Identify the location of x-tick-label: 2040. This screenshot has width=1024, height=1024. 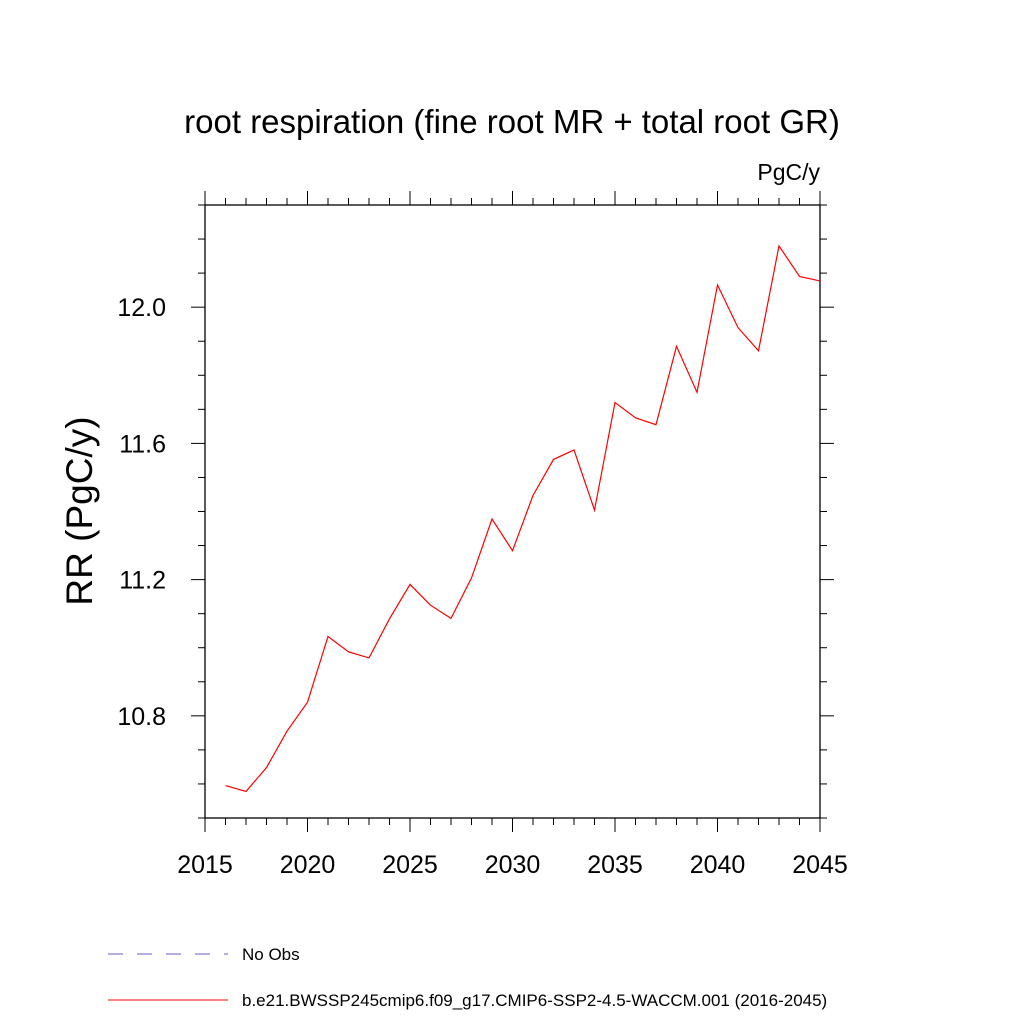
(718, 865).